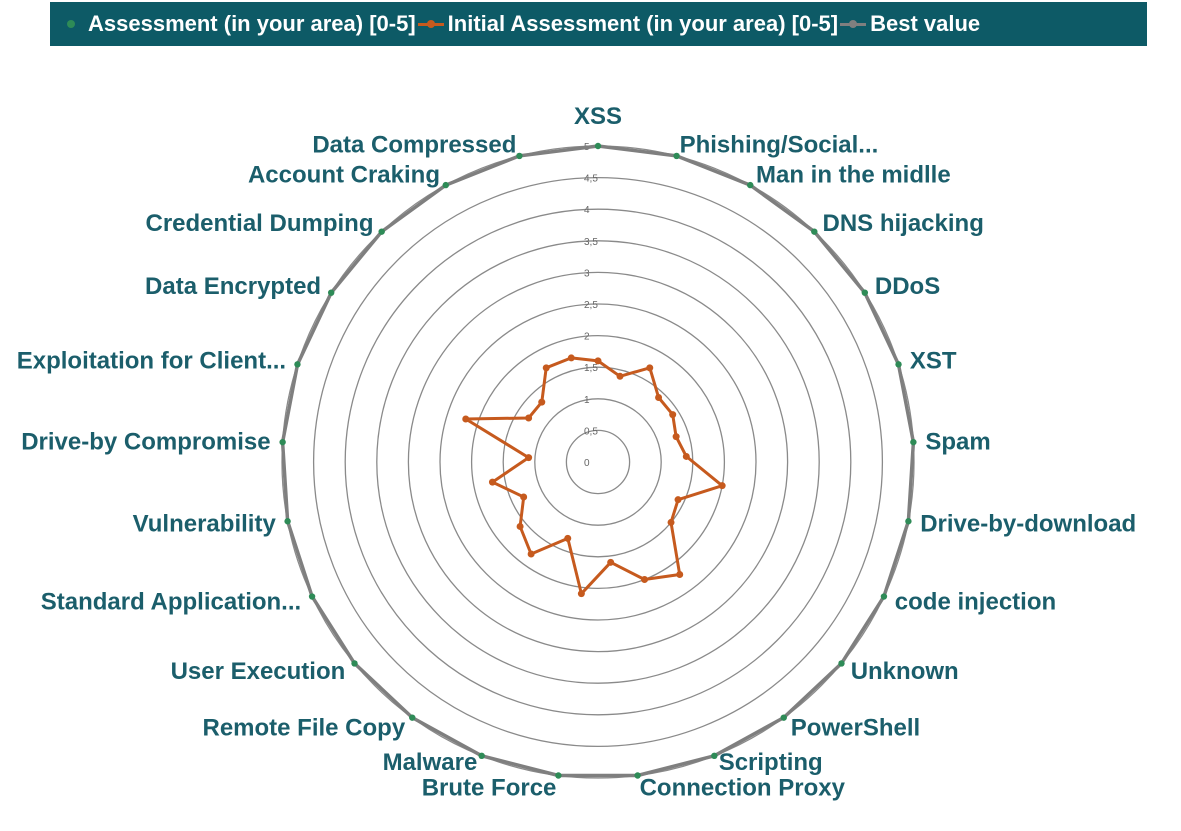 The height and width of the screenshot is (831, 1181). I want to click on legend-label-0: Assessment (in your area) [0-5], so click(252, 23).